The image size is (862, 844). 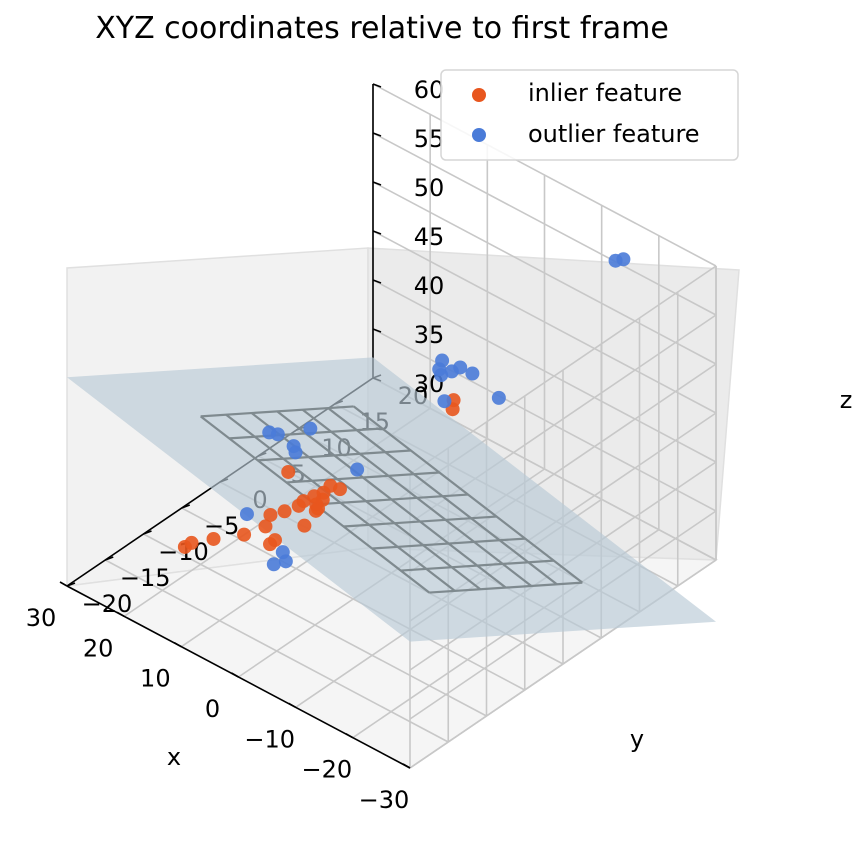 What do you see at coordinates (429, 237) in the screenshot?
I see `z-tick-label: 45` at bounding box center [429, 237].